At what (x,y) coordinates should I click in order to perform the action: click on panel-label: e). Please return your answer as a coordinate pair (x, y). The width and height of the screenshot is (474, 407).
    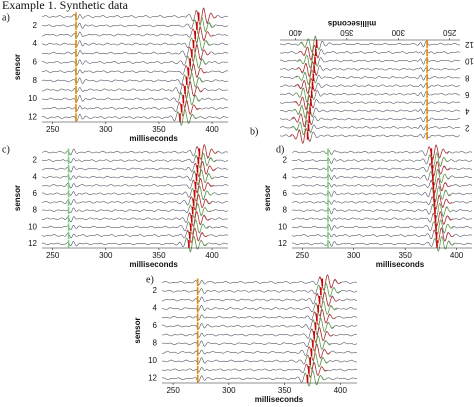
    Looking at the image, I should click on (150, 279).